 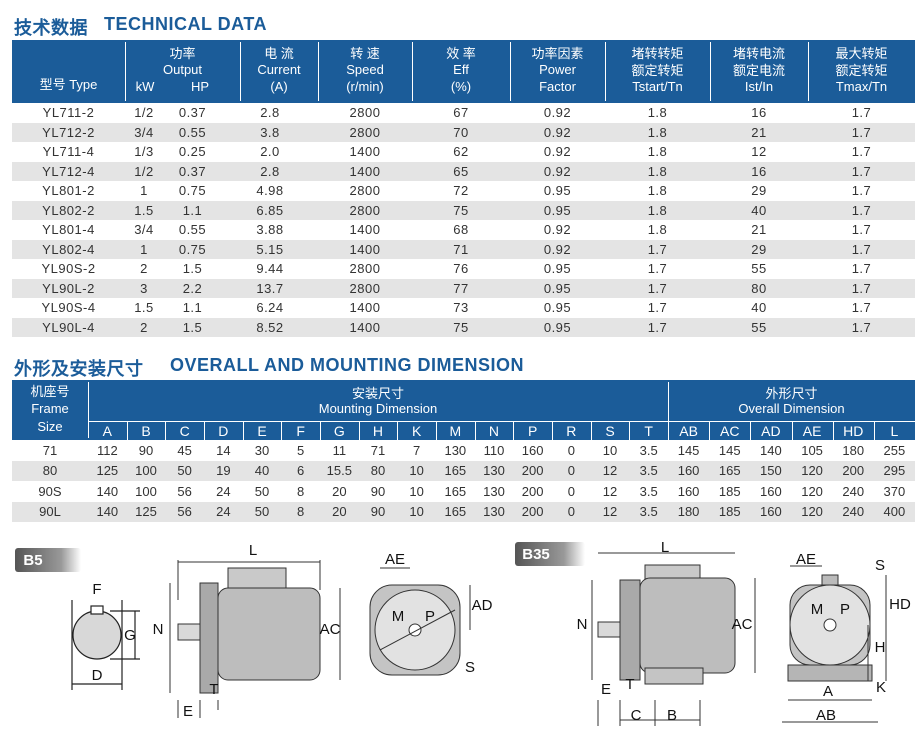 What do you see at coordinates (339, 512) in the screenshot?
I see `cell: 20` at bounding box center [339, 512].